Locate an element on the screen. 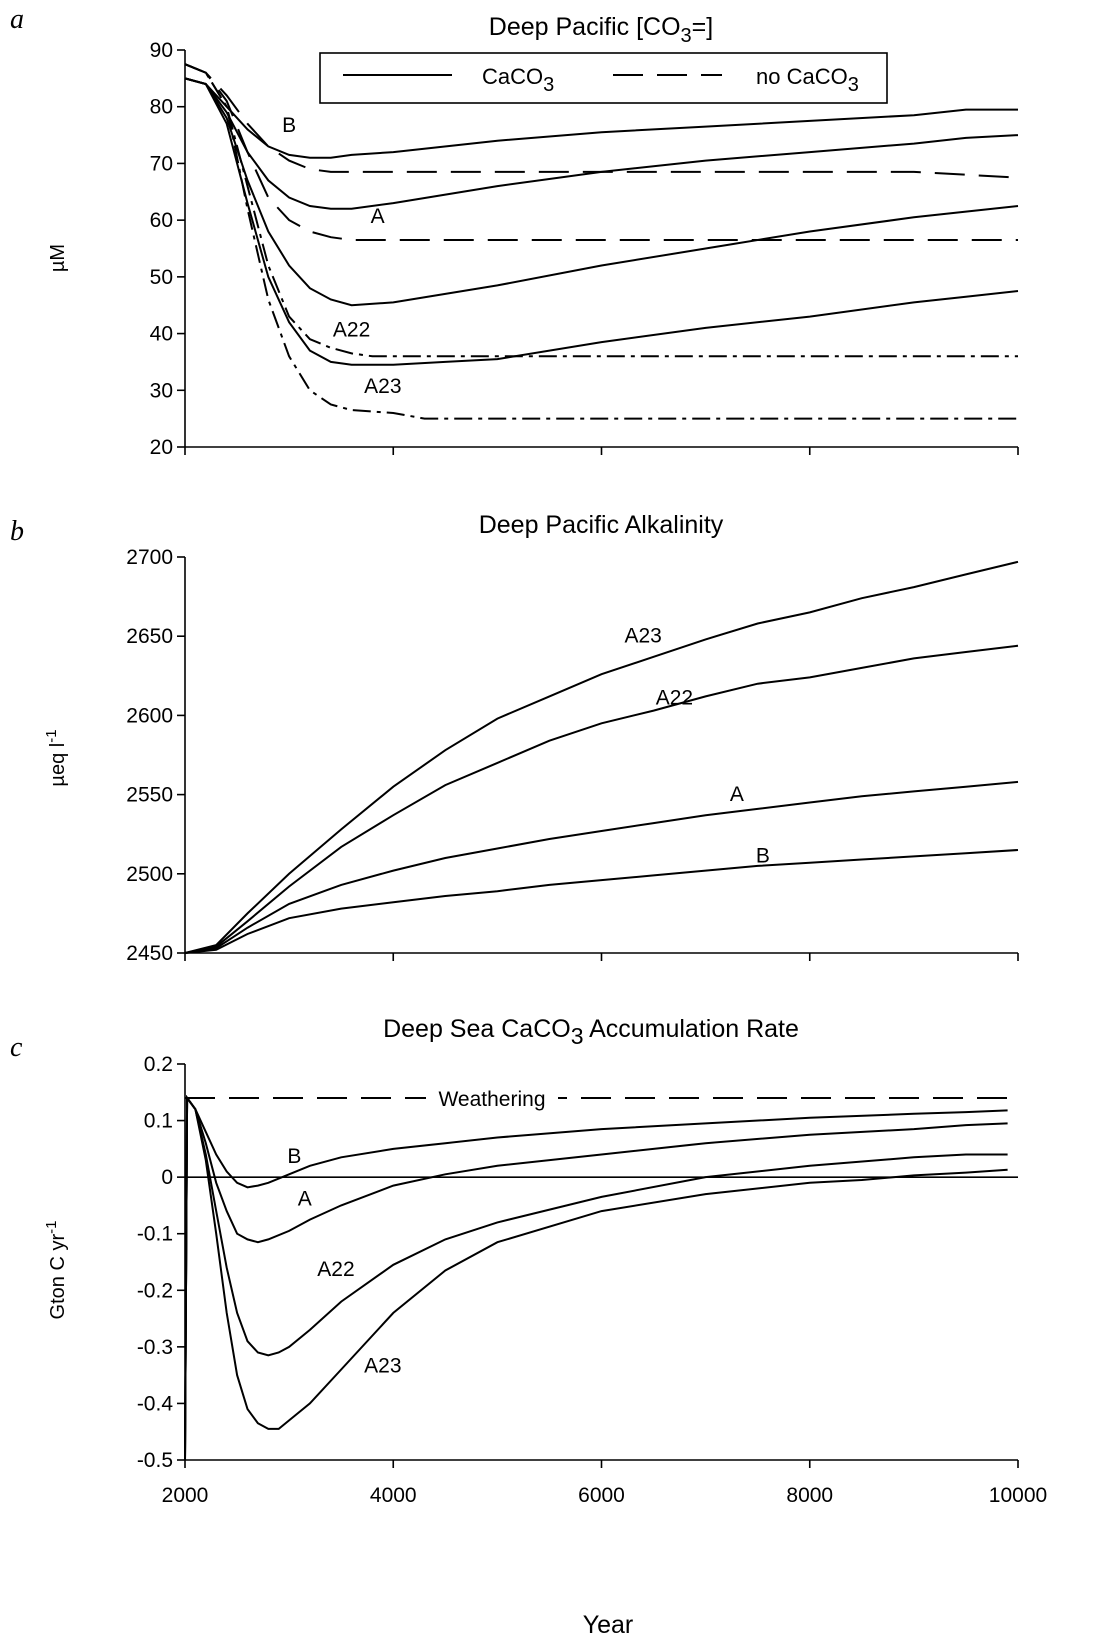 This screenshot has width=1103, height=1640. y-tick-label: 0.1 is located at coordinates (158, 1121).